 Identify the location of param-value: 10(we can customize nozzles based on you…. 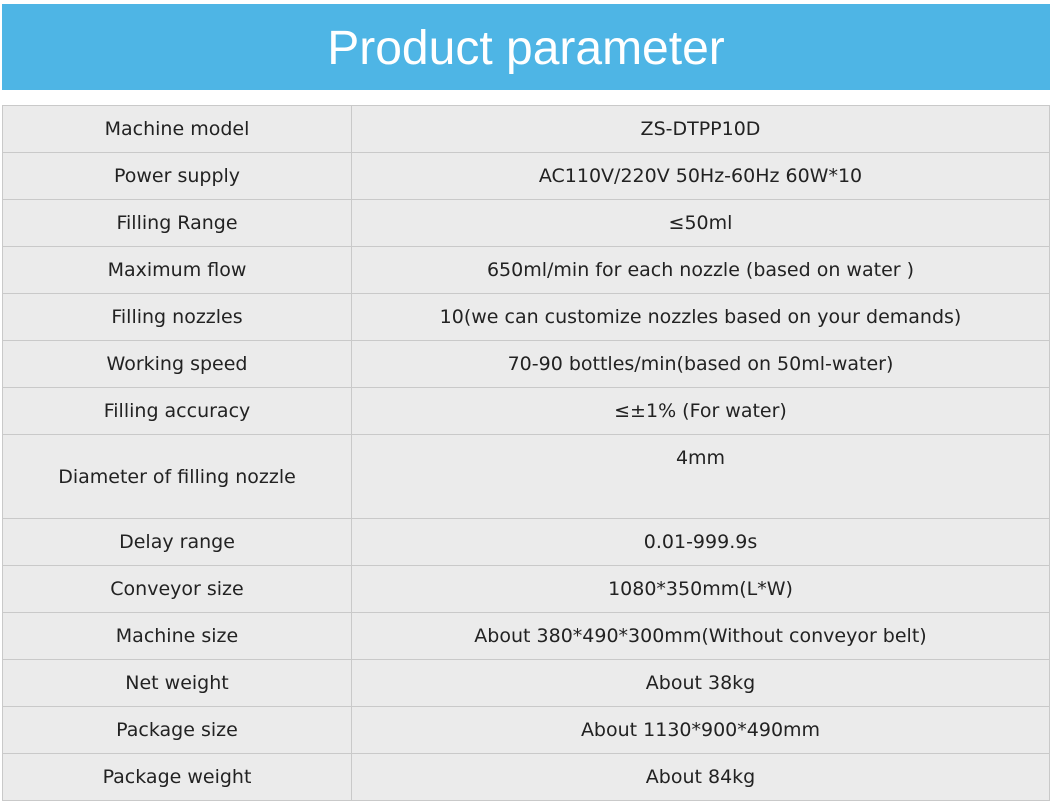
(700, 317).